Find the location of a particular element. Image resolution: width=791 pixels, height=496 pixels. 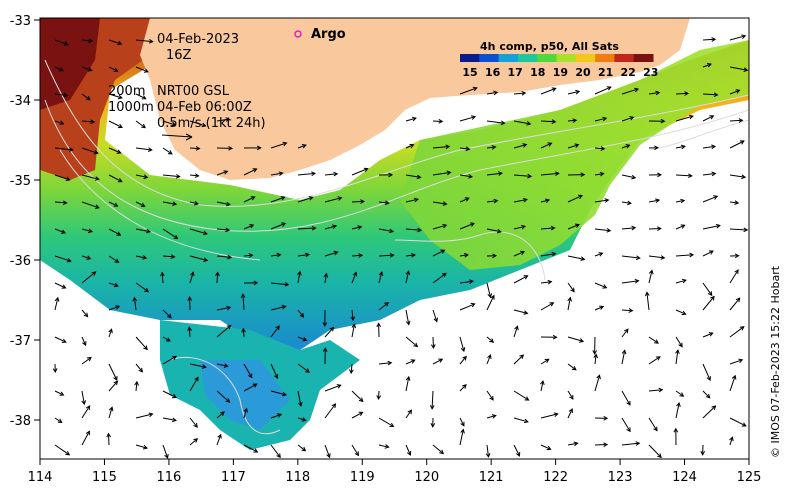

y-tick-label: -33 is located at coordinates (20, 21).